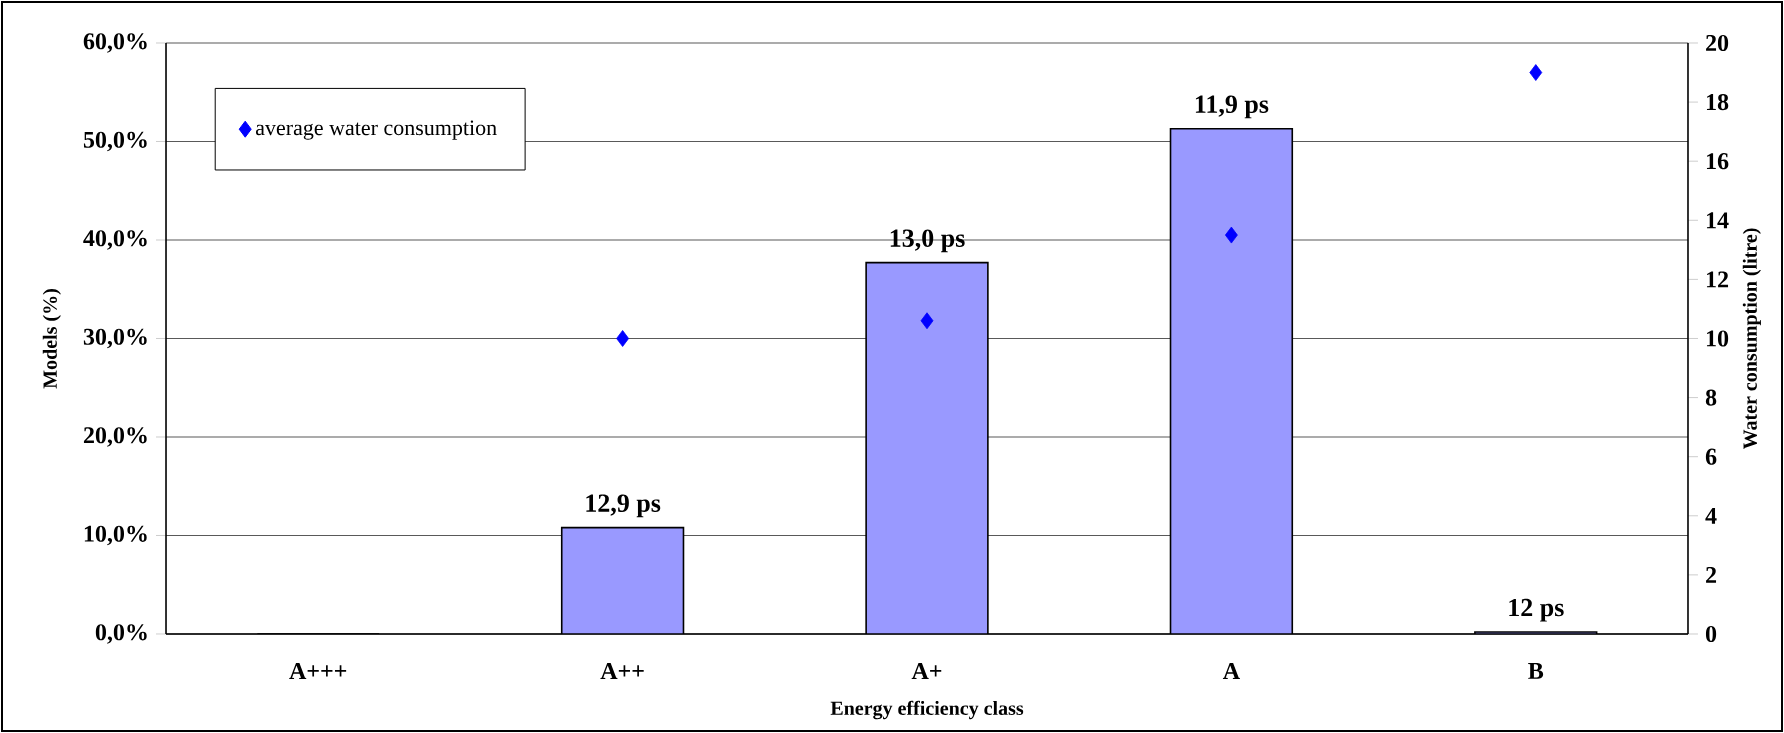  I want to click on y-tick-label: 50,0%, so click(115, 141).